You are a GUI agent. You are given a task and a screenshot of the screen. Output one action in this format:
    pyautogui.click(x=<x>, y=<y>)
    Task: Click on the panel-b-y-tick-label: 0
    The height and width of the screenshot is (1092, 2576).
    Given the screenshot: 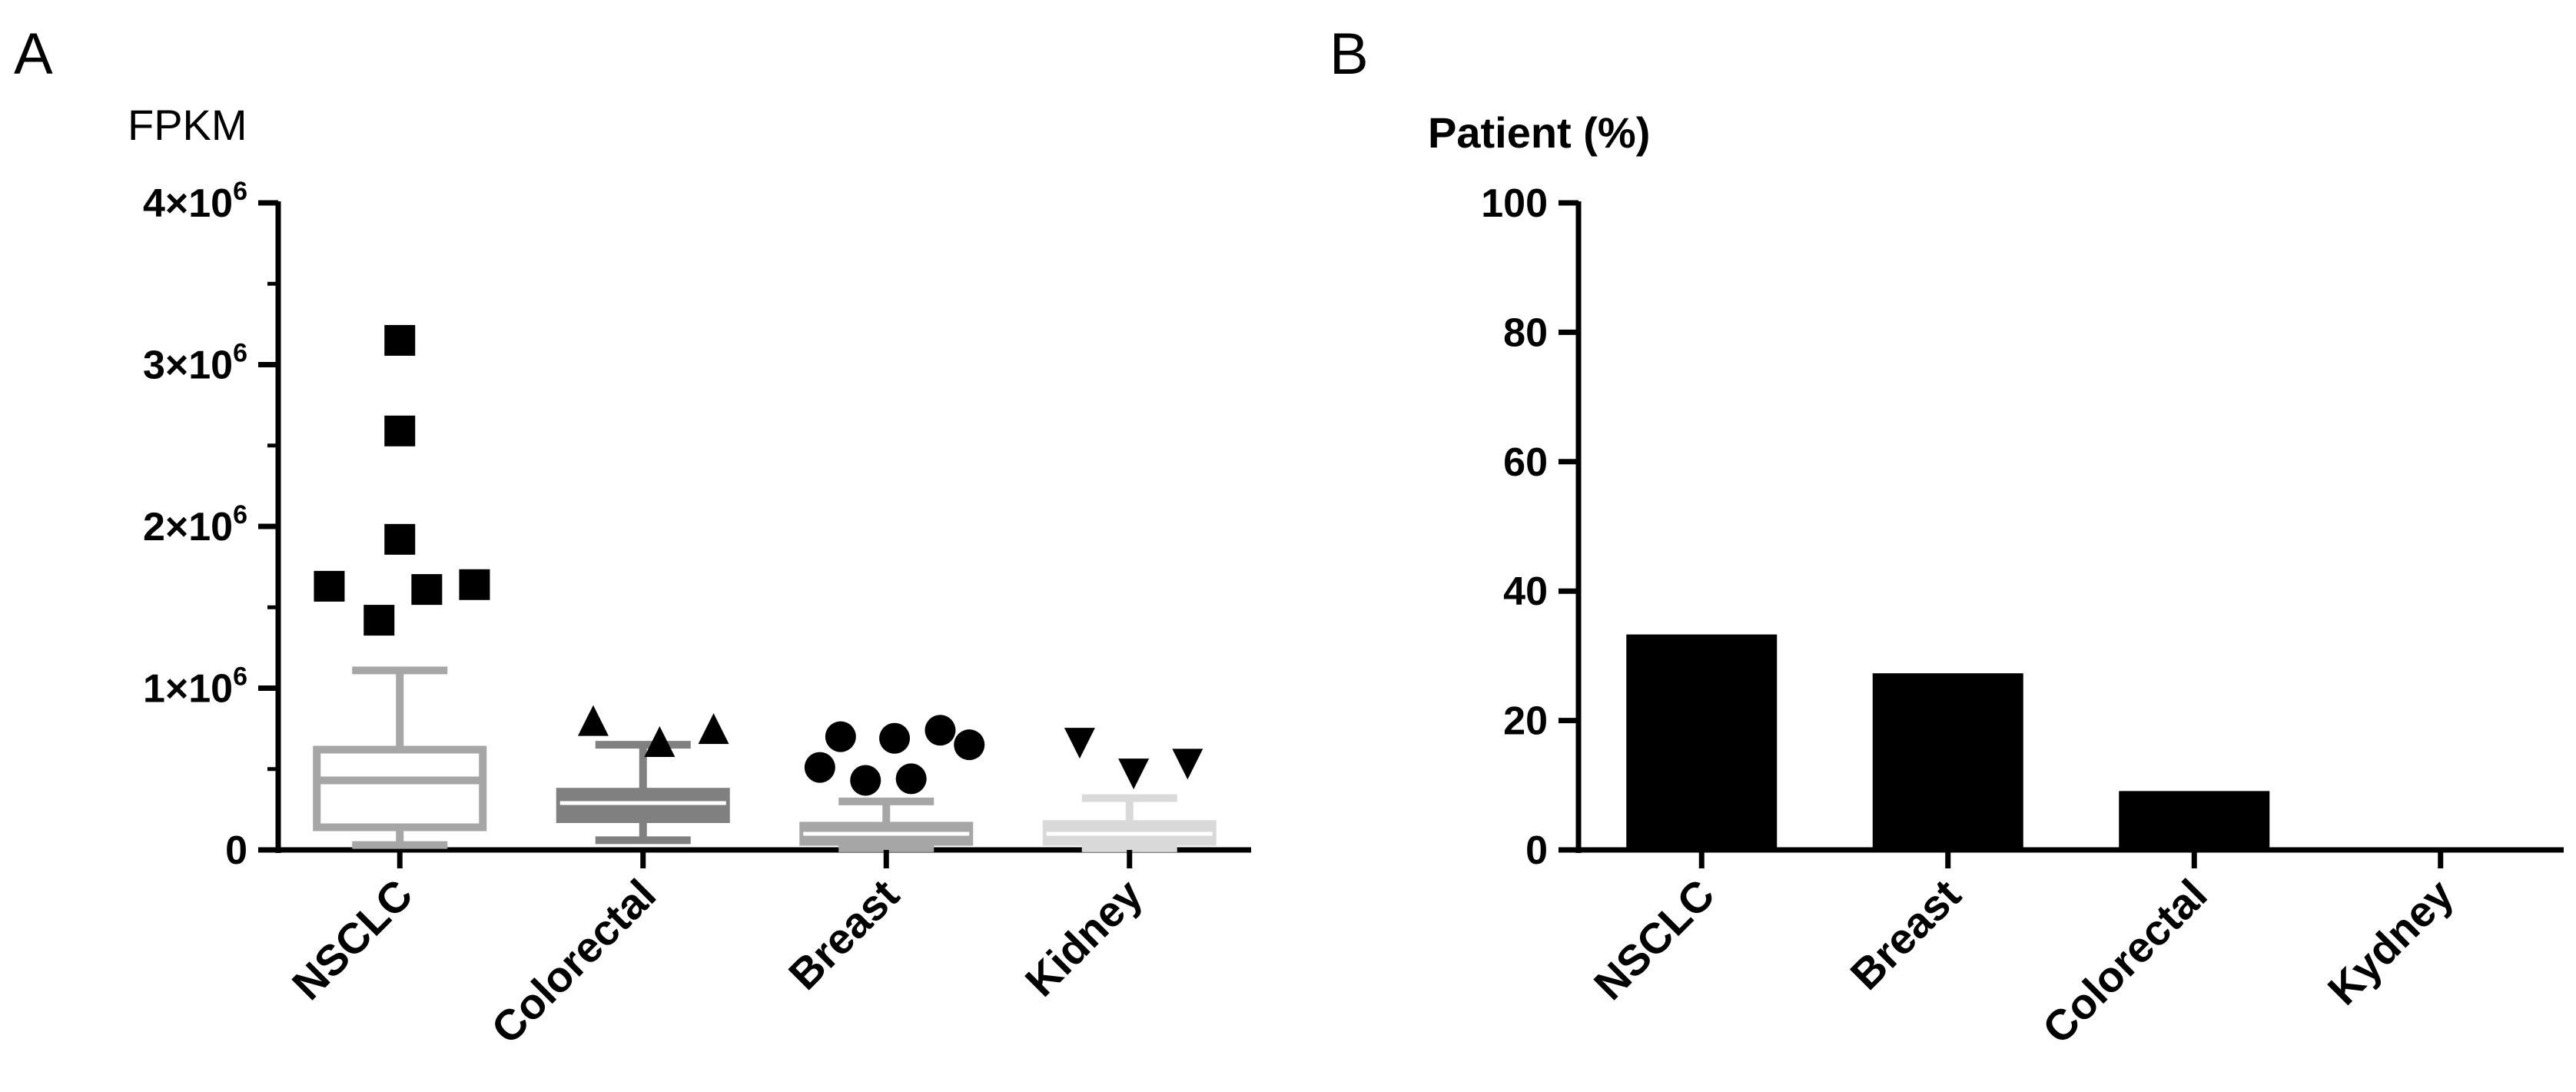 What is the action you would take?
    pyautogui.click(x=1536, y=850)
    